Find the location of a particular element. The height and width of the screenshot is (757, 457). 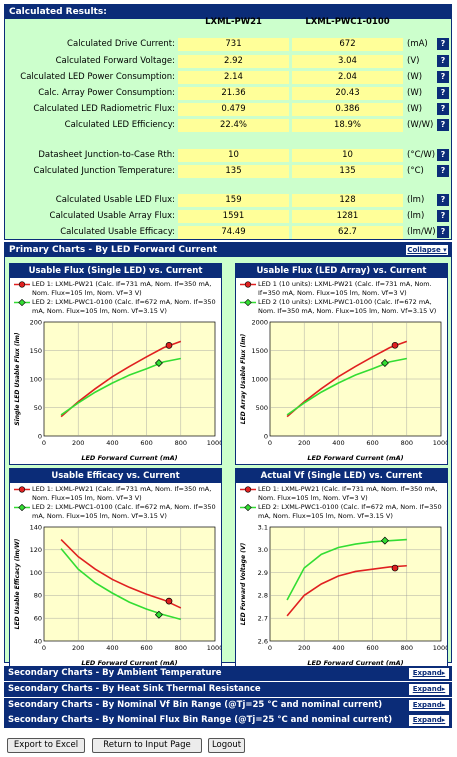

result-value-led2: 18.9% is located at coordinates (347, 125).